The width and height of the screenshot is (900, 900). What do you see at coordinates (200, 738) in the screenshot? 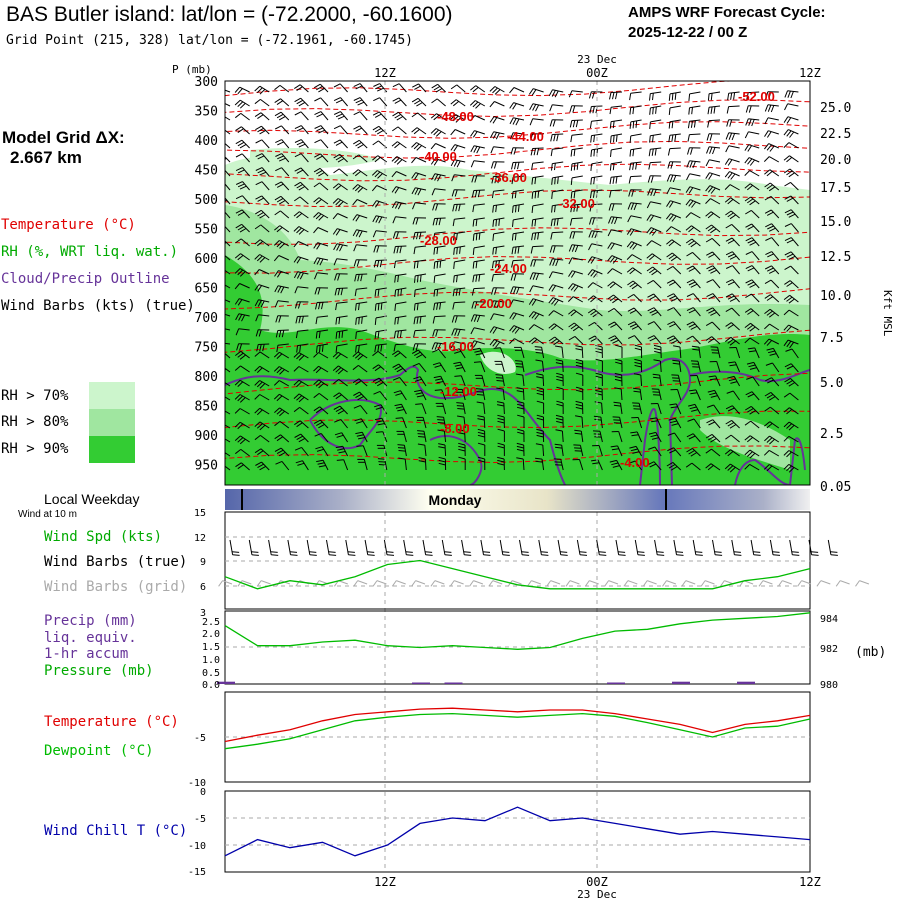
I see `svg-text: -5` at bounding box center [200, 738].